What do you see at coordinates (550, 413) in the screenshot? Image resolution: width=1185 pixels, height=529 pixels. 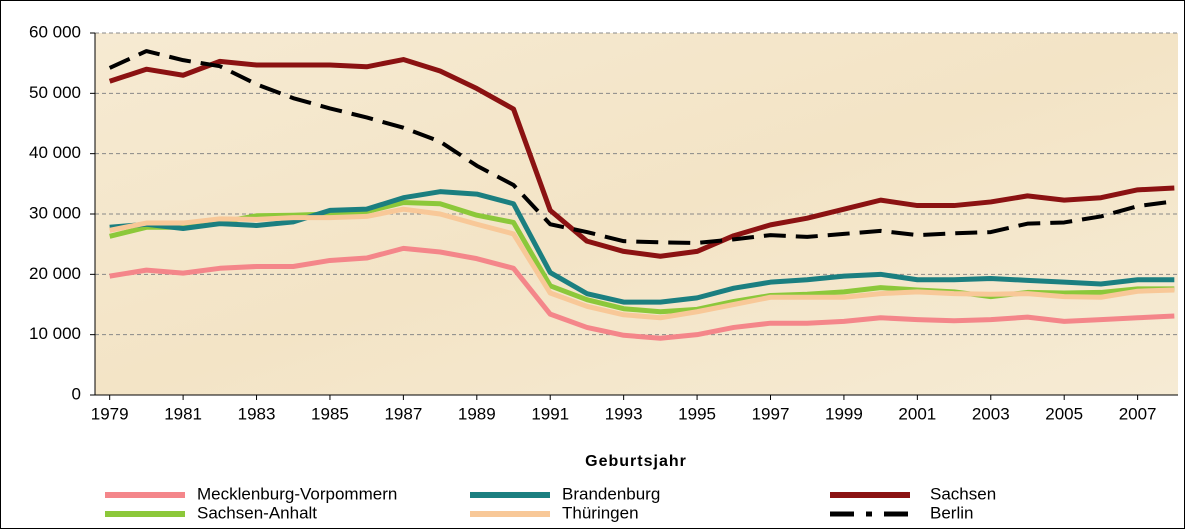 I see `x-tick-label: 1991` at bounding box center [550, 413].